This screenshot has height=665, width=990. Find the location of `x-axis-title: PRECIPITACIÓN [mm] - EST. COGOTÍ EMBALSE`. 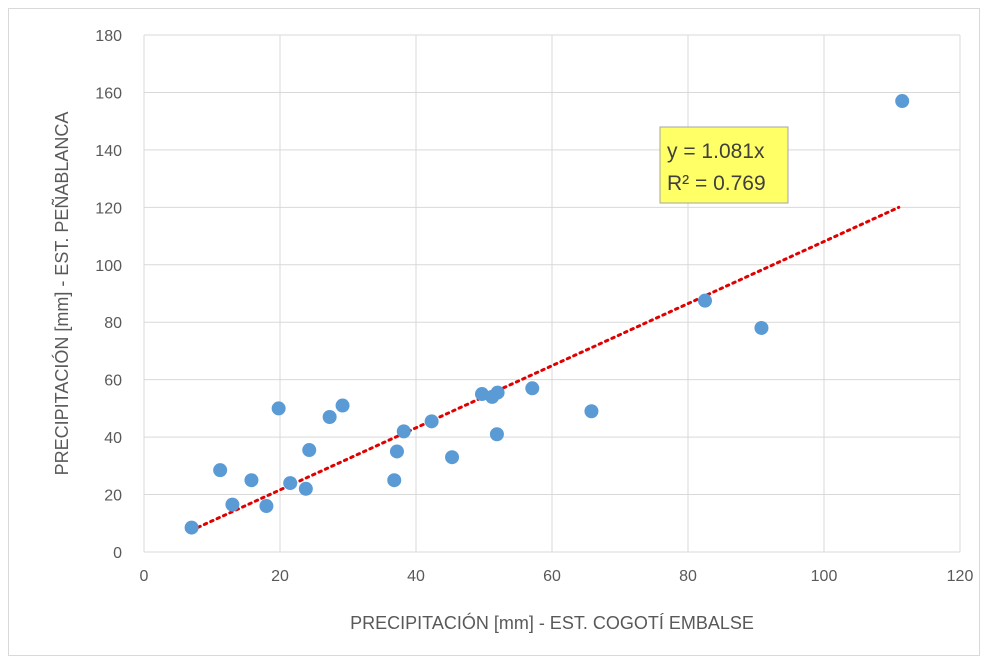

x-axis-title: PRECIPITACIÓN [mm] - EST. COGOTÍ EMBALSE is located at coordinates (552, 622).